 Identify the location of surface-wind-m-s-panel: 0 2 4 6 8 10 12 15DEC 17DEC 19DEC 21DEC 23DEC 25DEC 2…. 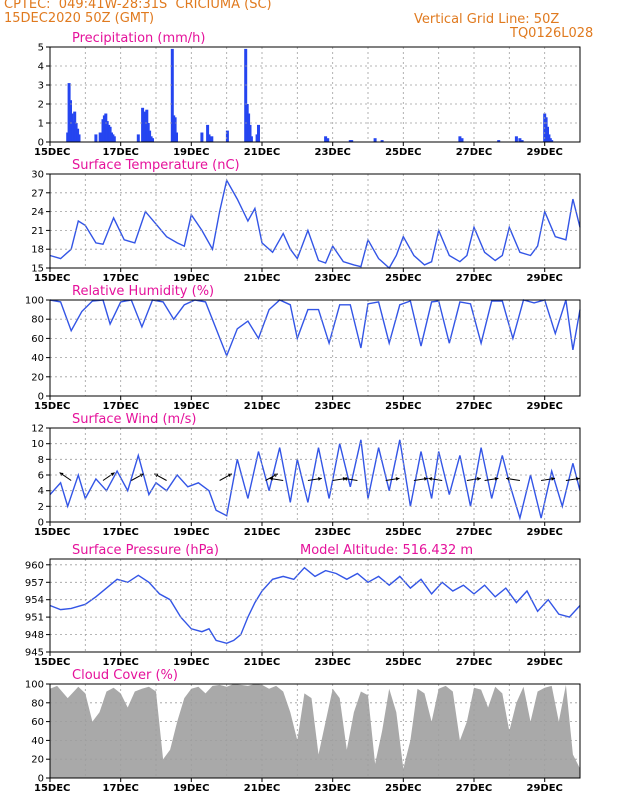
(306, 475).